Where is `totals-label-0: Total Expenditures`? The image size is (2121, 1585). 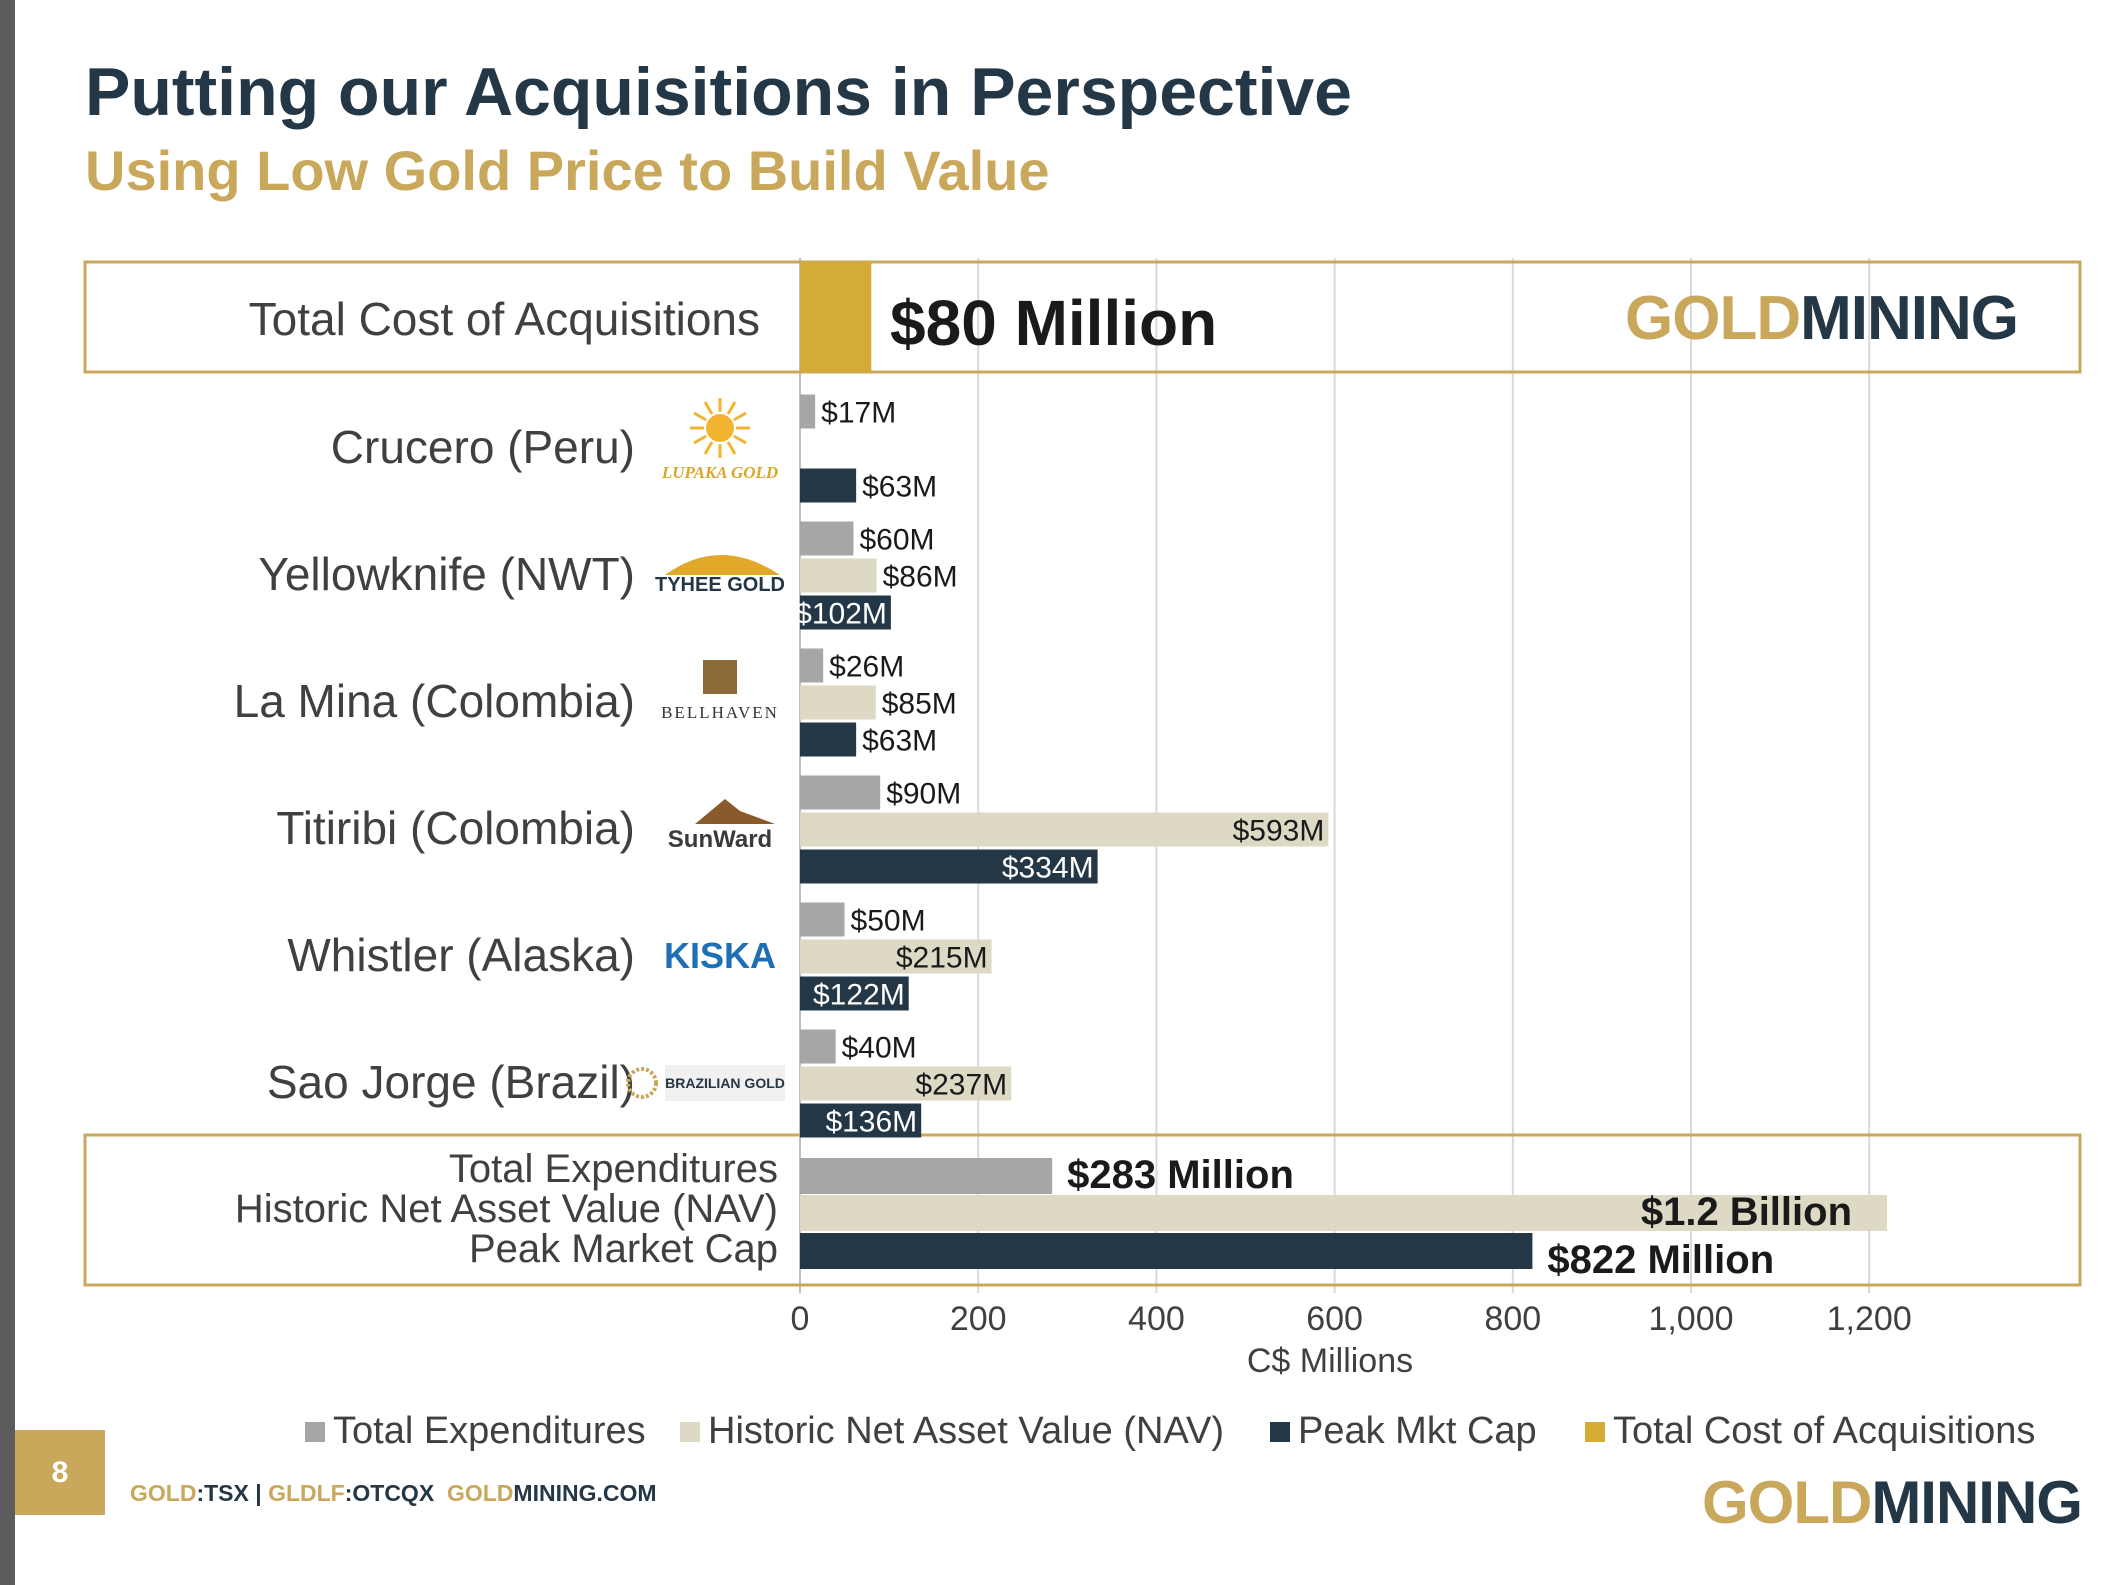
totals-label-0: Total Expenditures is located at coordinates (613, 1169).